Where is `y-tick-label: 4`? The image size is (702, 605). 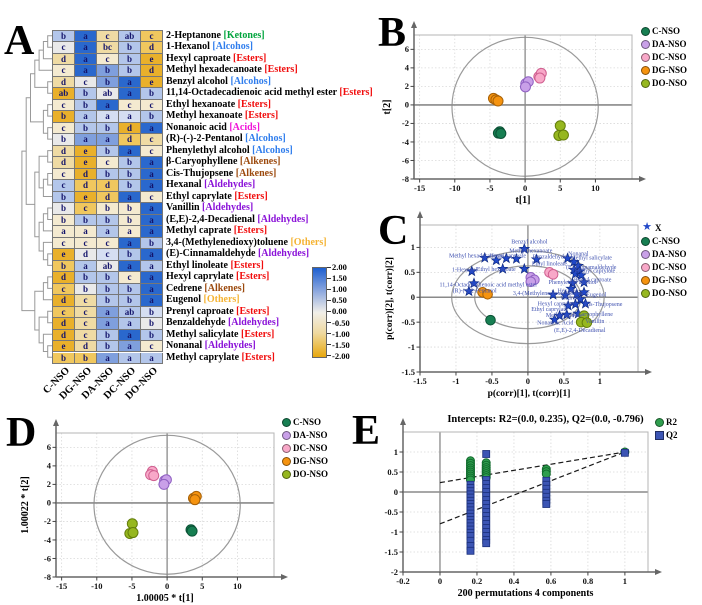 y-tick-label: 4 is located at coordinates (49, 466).